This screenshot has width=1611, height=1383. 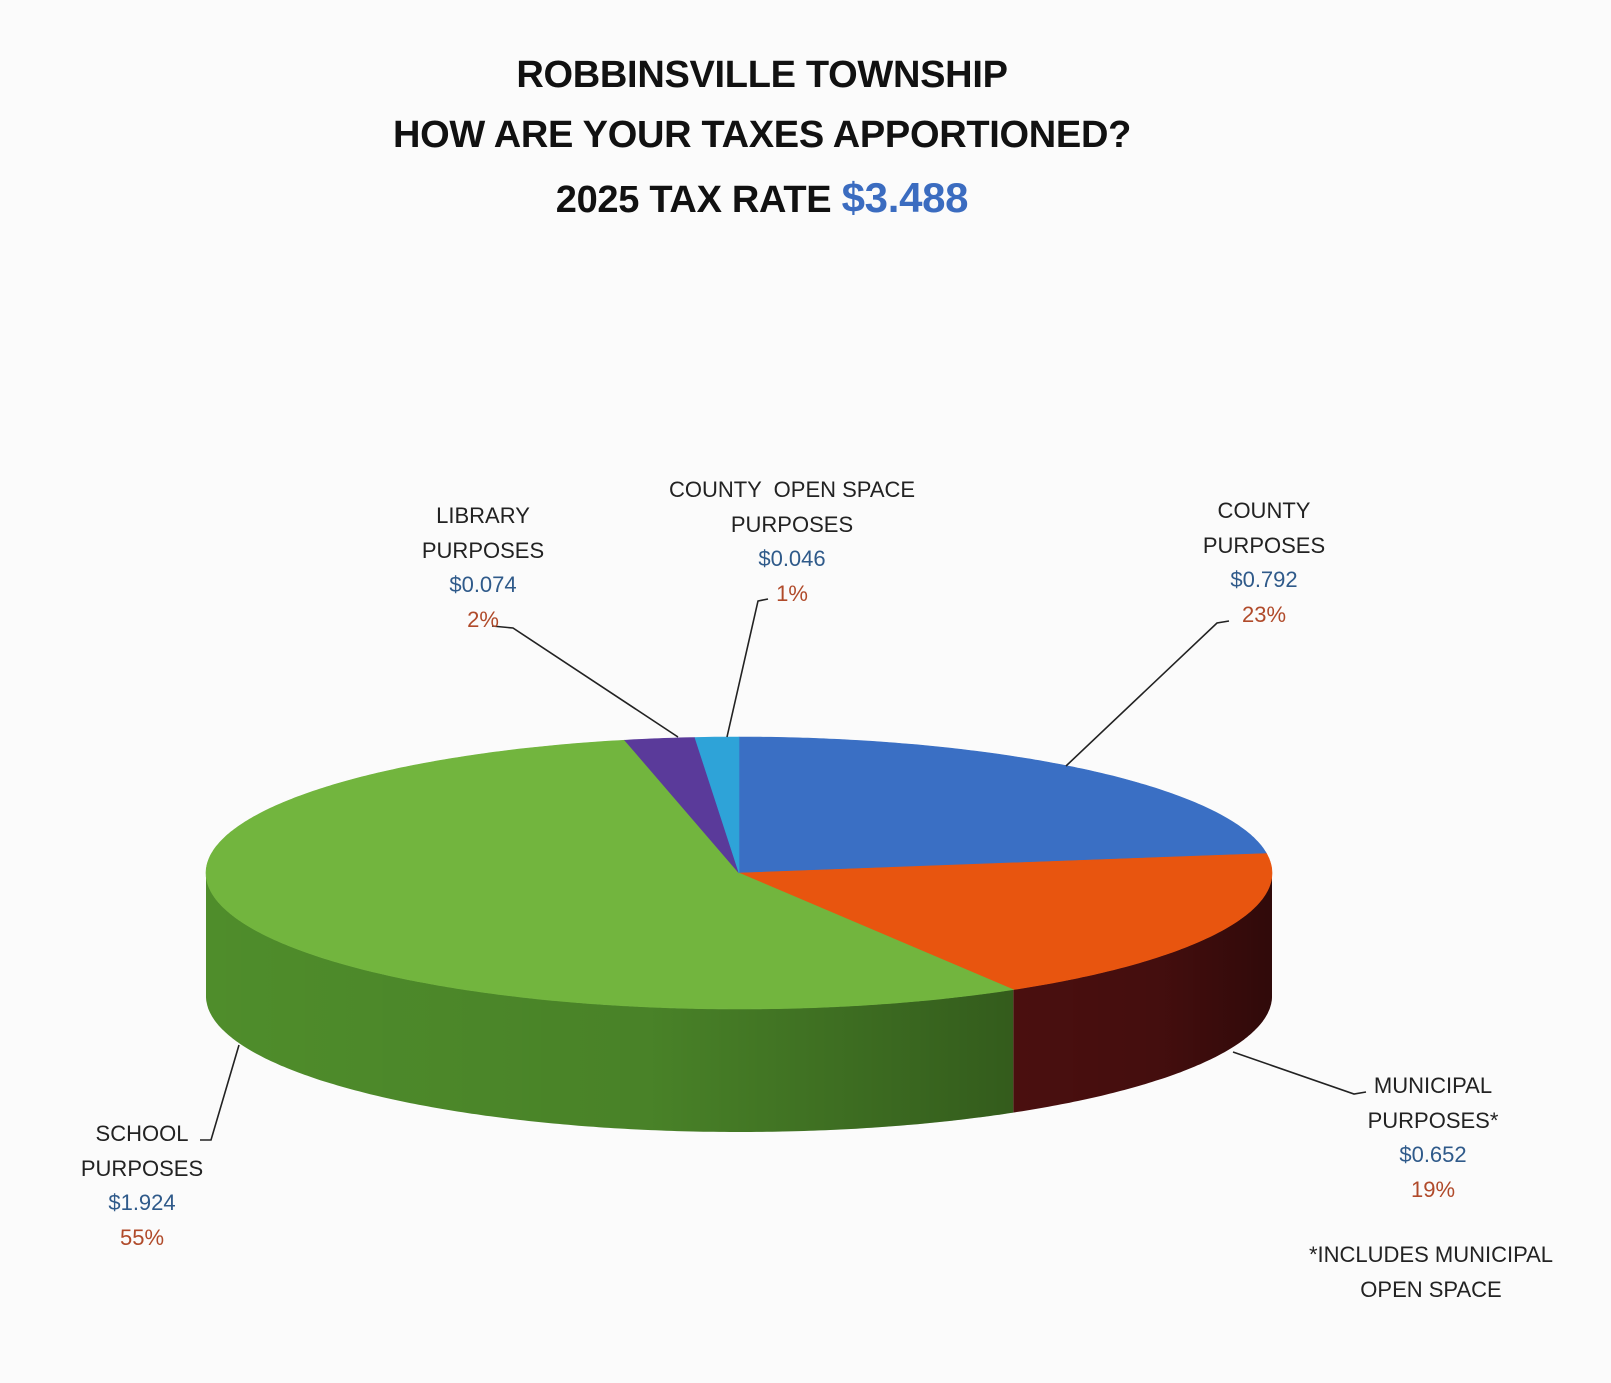 What do you see at coordinates (1433, 1138) in the screenshot?
I see `data-label-municipal: MUNICIPAL PURPOSES* $0.652 19%` at bounding box center [1433, 1138].